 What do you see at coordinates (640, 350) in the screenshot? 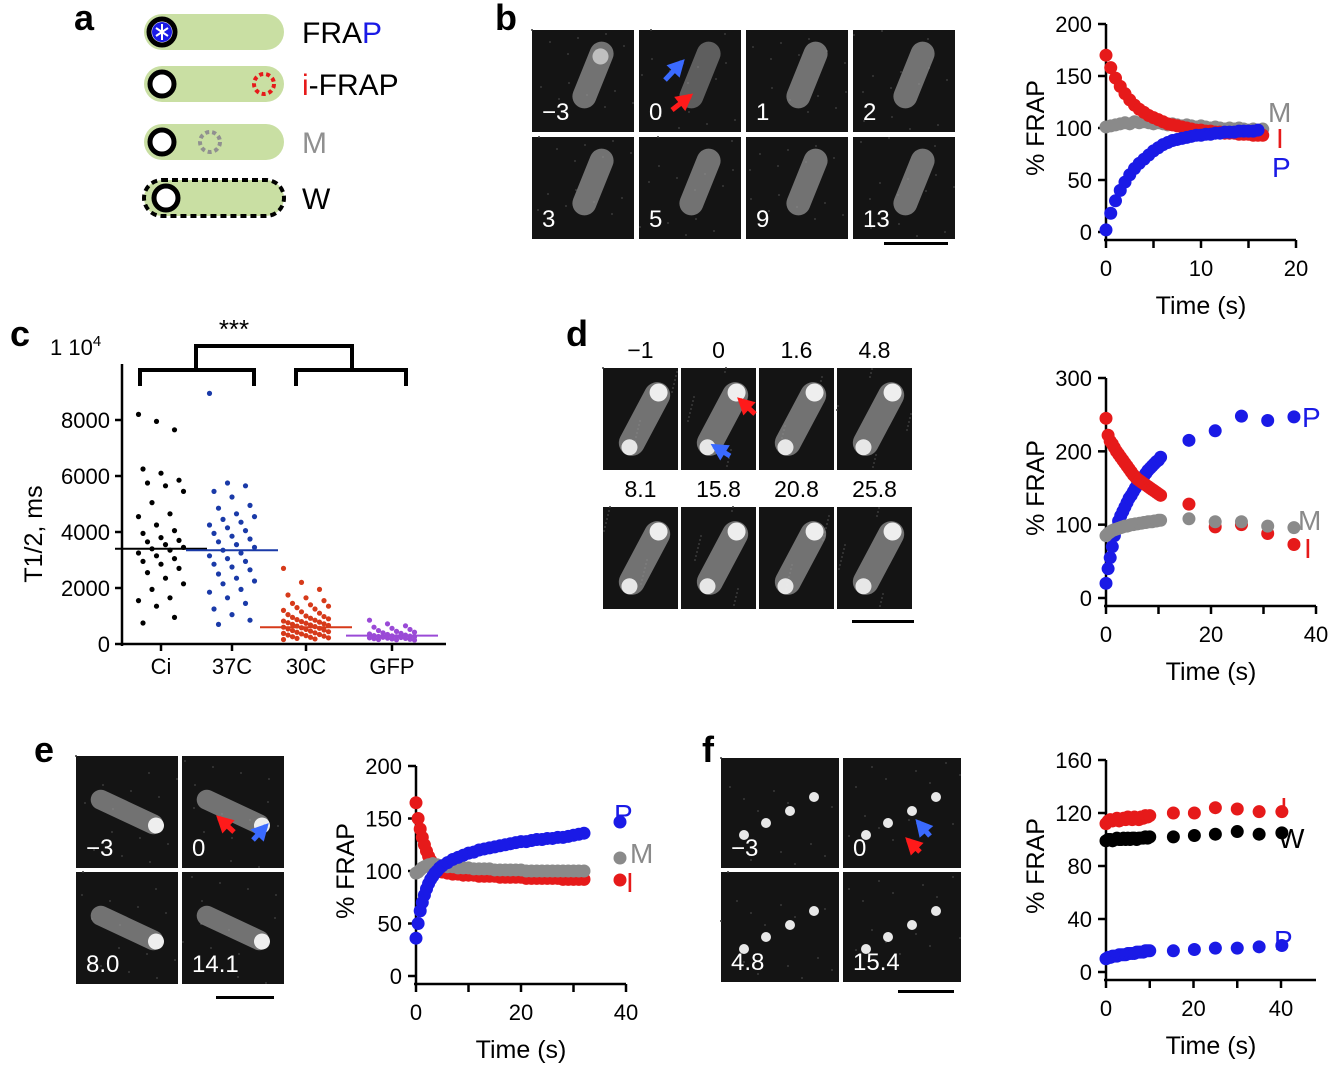
I see `frame-time-label: −1` at bounding box center [640, 350].